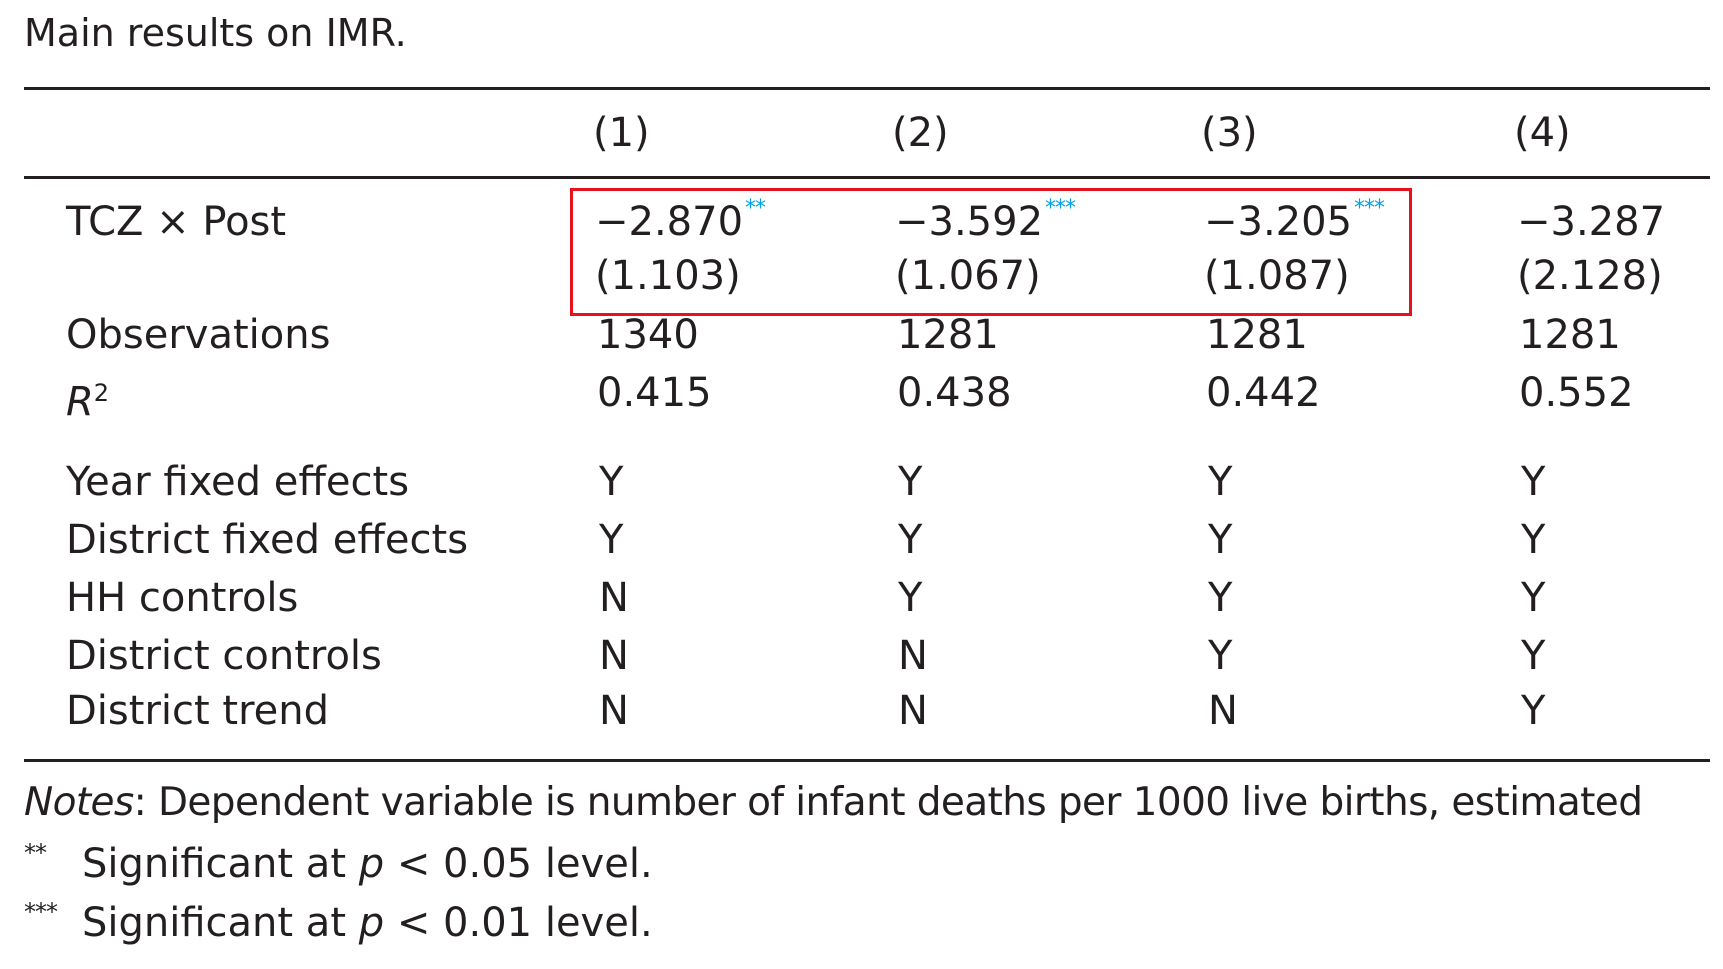 This screenshot has width=1723, height=969. What do you see at coordinates (668, 276) in the screenshot?
I see `std-error-1: (1.103)` at bounding box center [668, 276].